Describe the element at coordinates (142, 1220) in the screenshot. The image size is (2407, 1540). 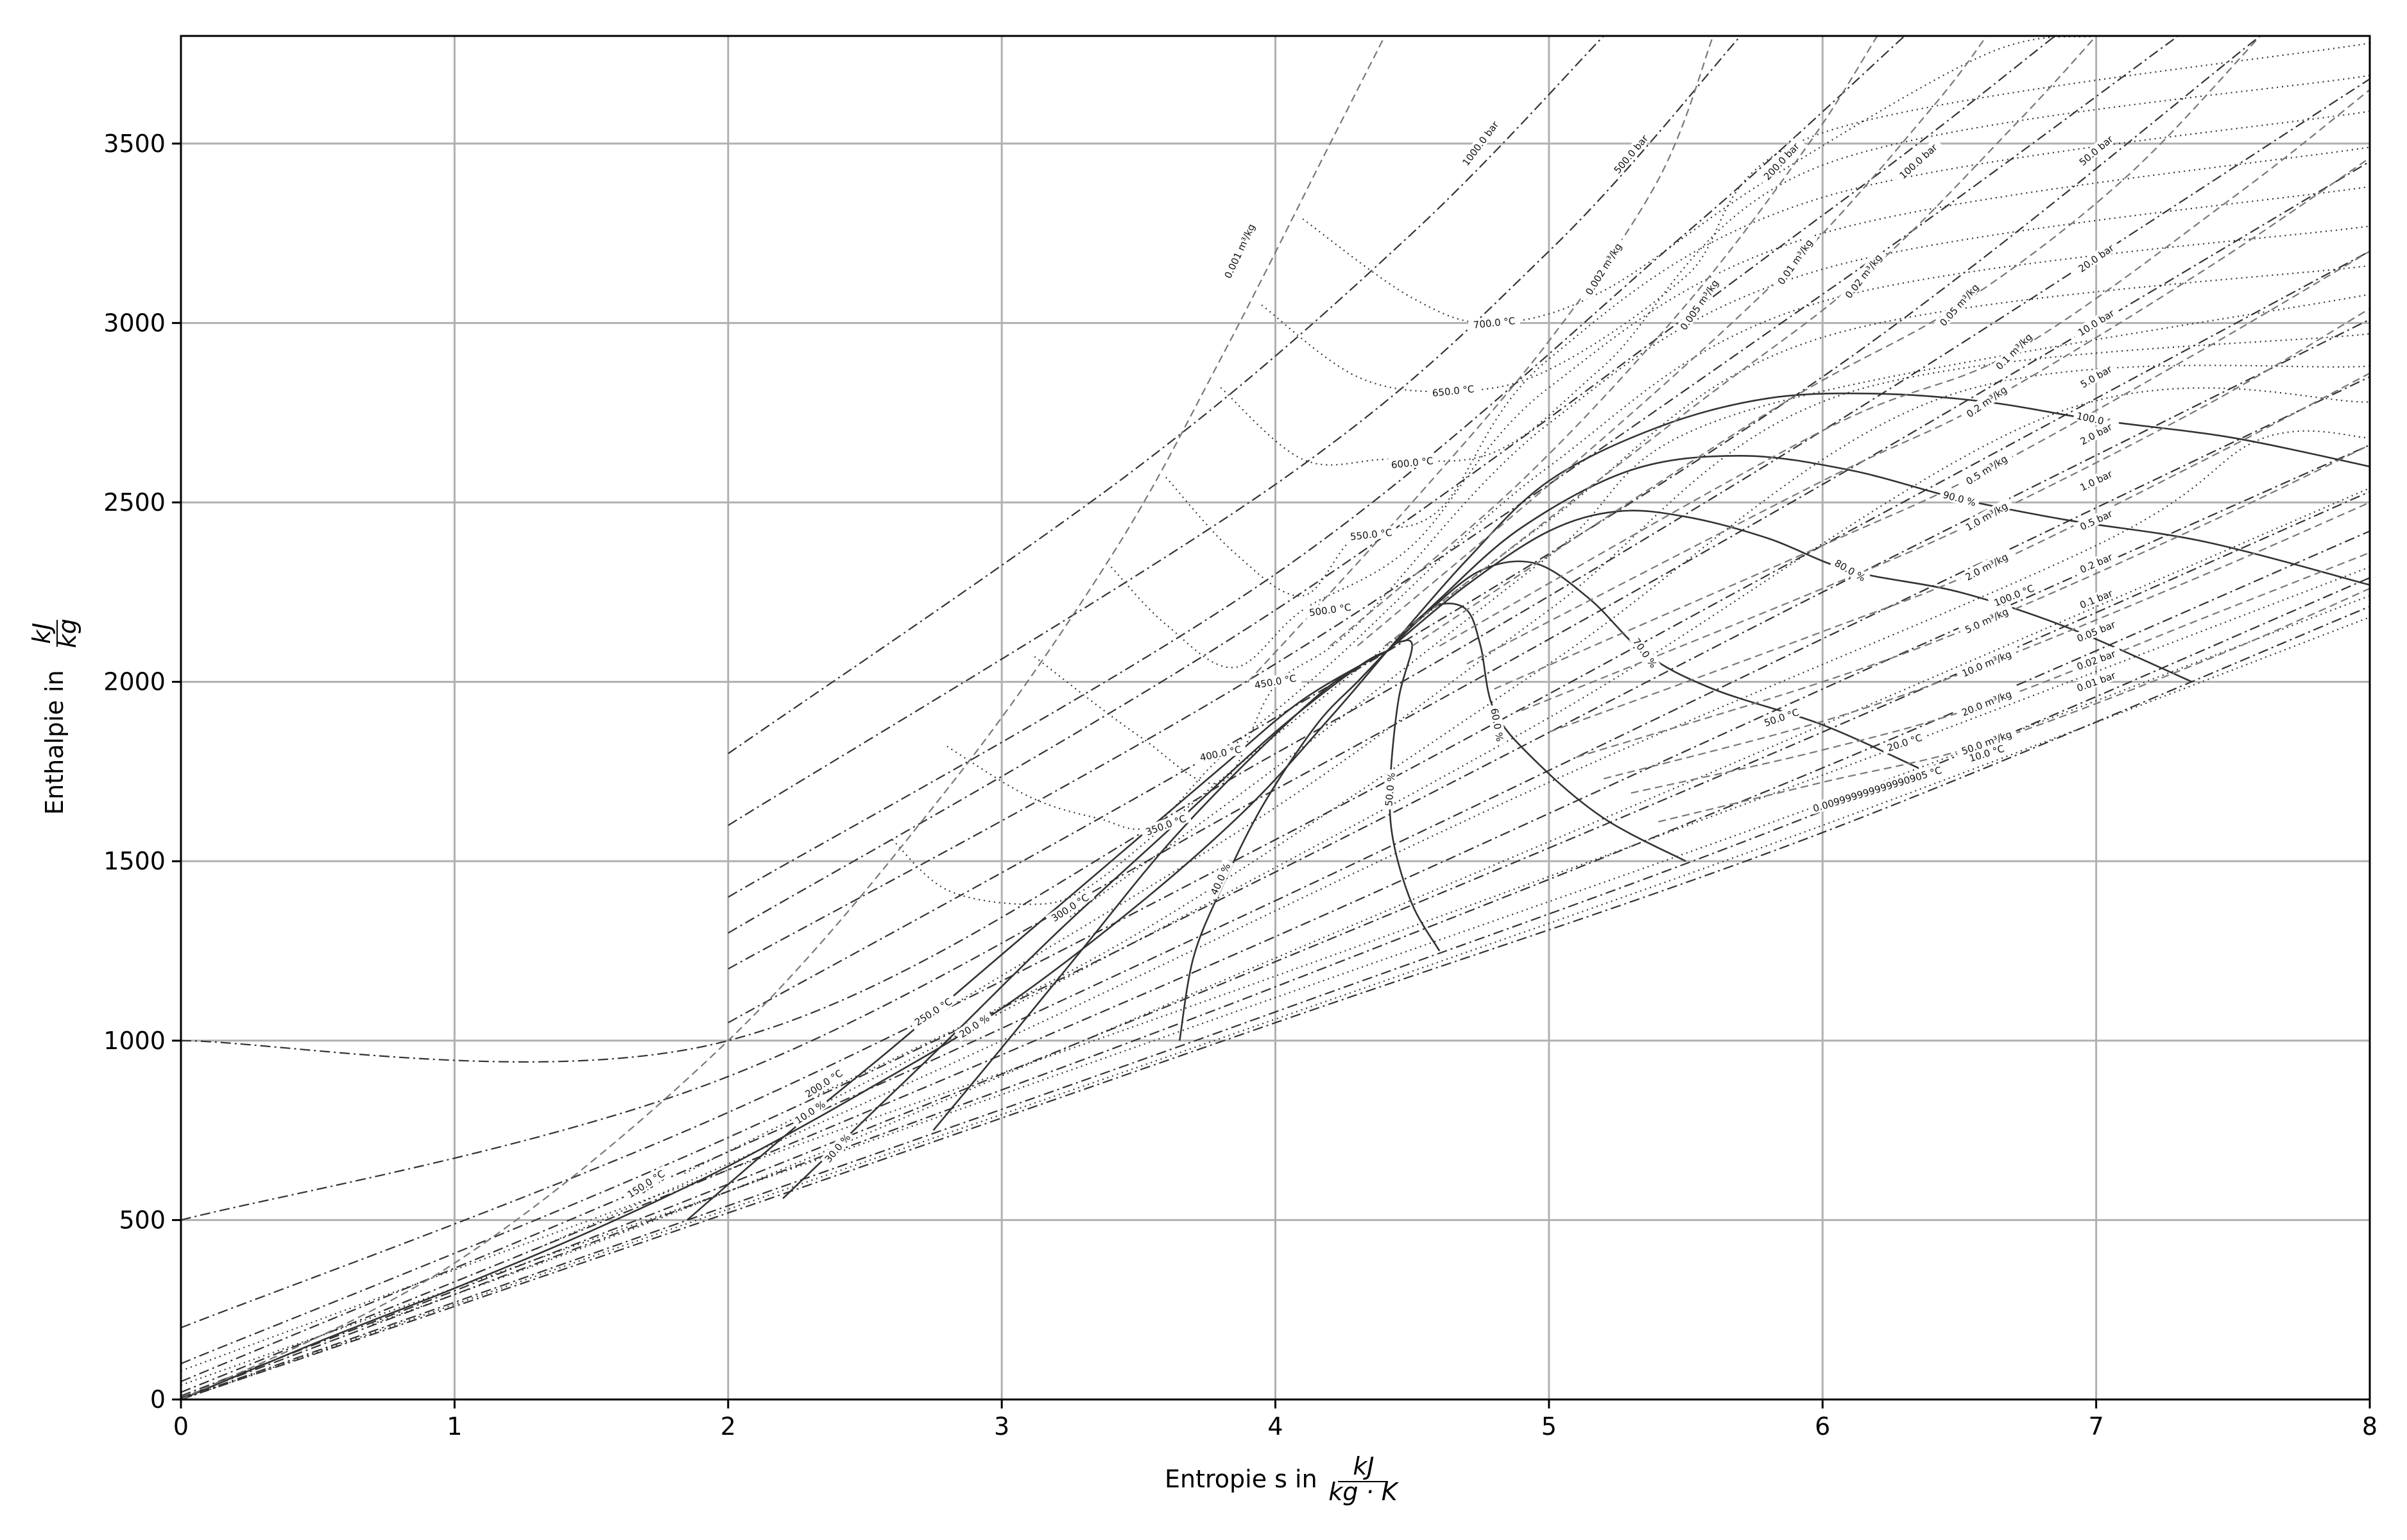
I see `y-tick-label: 500` at that location.